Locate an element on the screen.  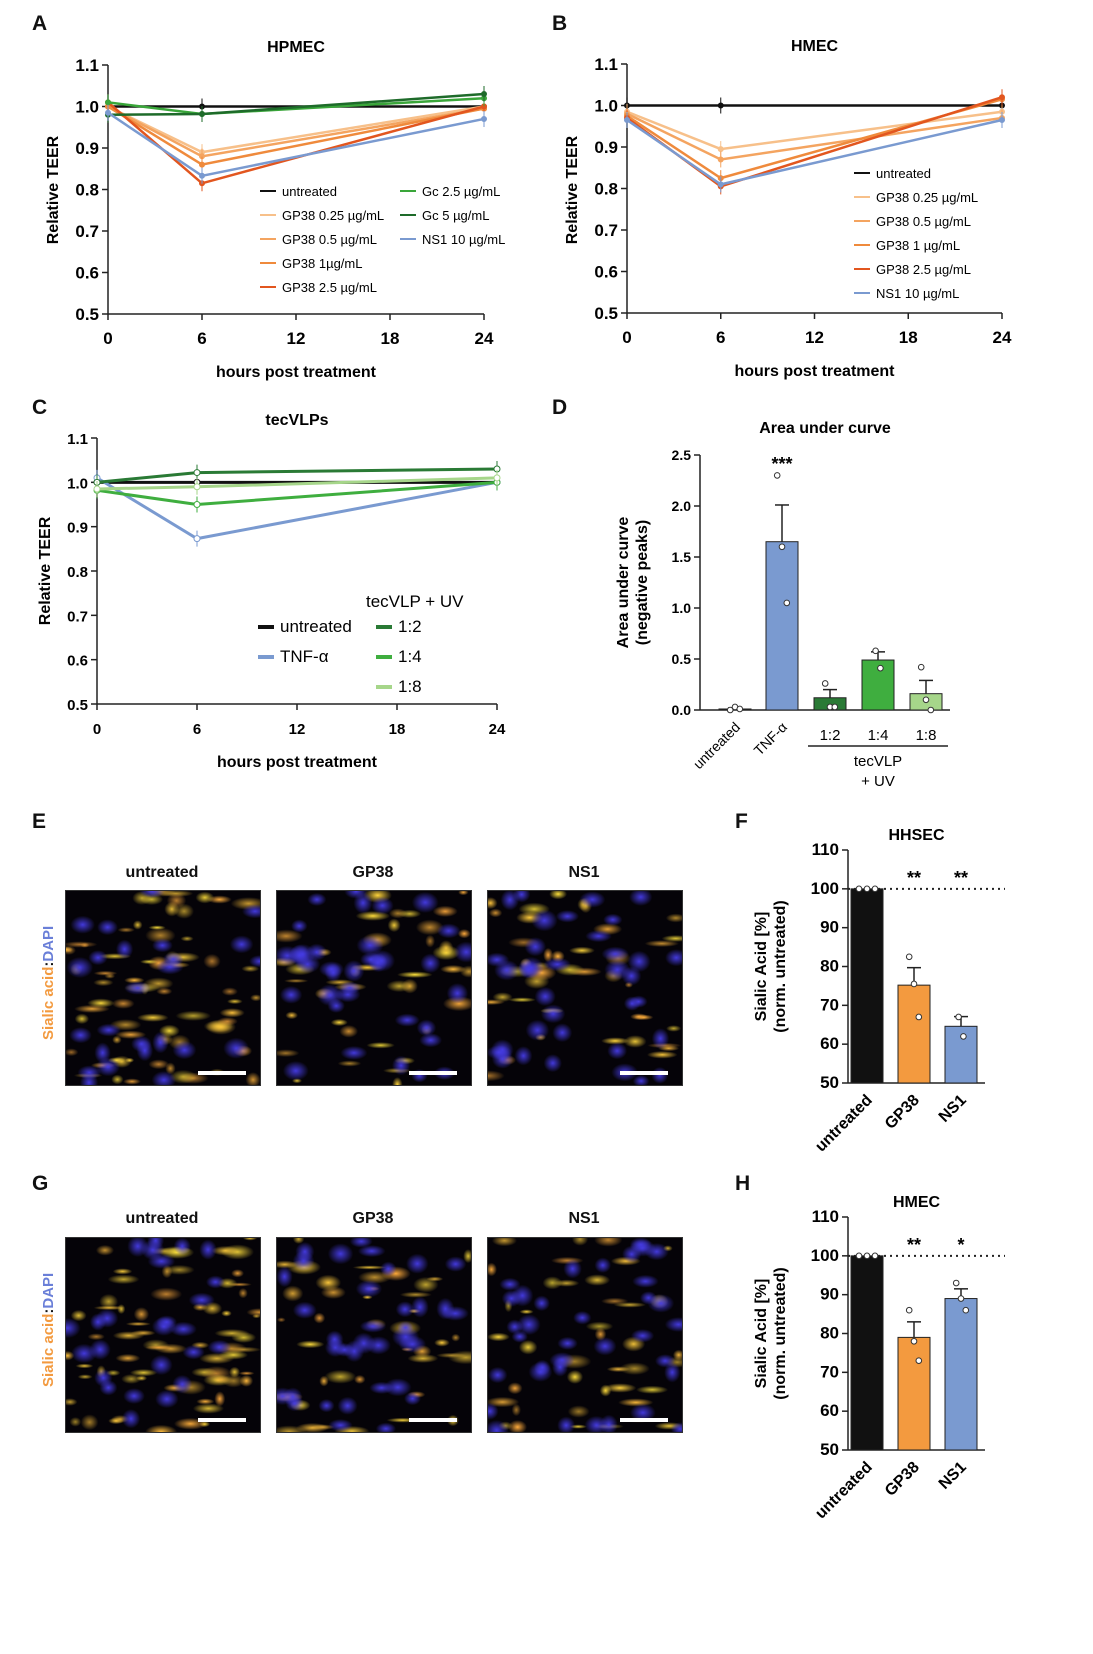
a-y-tick-label: 0.9 is located at coordinates (87, 148).